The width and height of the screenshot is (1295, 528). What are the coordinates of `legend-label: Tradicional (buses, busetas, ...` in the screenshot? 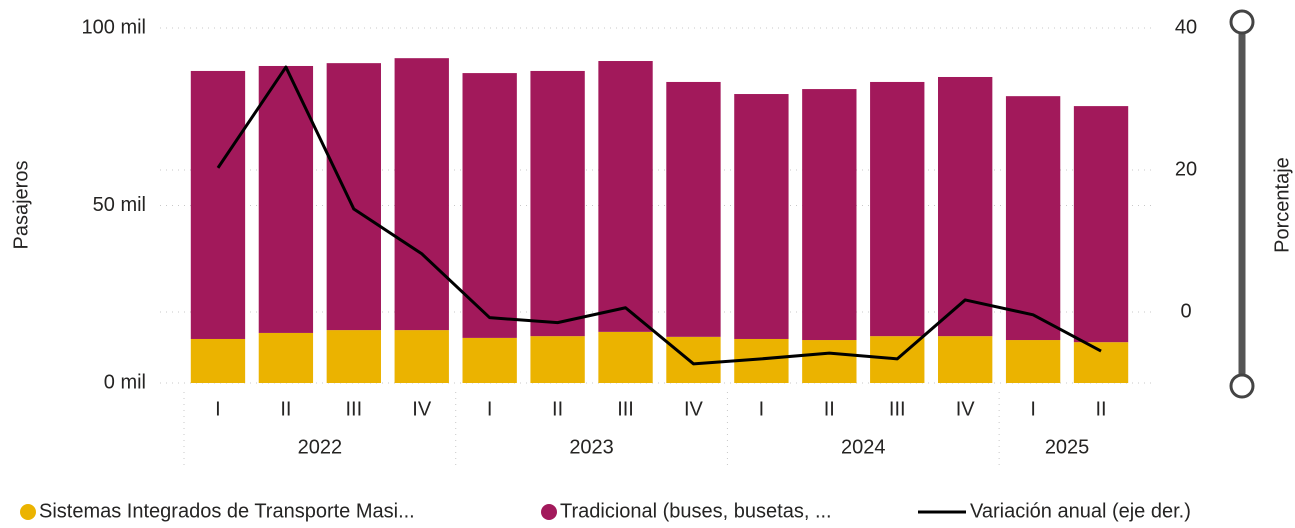 It's located at (696, 511).